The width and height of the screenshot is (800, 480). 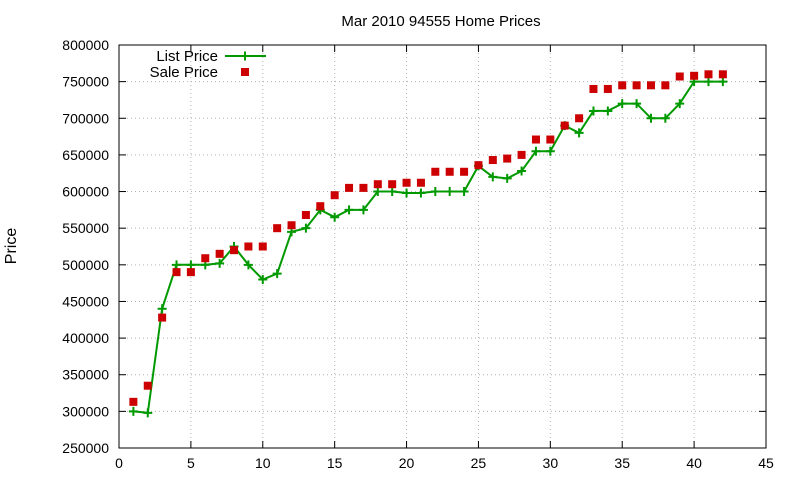 I want to click on y-tick-label: 600000, so click(x=85, y=192).